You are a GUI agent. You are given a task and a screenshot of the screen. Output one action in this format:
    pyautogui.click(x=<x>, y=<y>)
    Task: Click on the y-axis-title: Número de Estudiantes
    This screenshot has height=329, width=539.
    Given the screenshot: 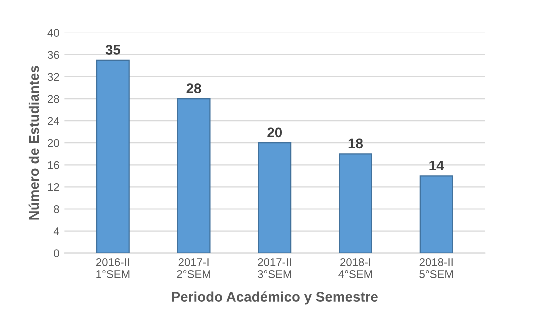 What is the action you would take?
    pyautogui.click(x=34, y=143)
    